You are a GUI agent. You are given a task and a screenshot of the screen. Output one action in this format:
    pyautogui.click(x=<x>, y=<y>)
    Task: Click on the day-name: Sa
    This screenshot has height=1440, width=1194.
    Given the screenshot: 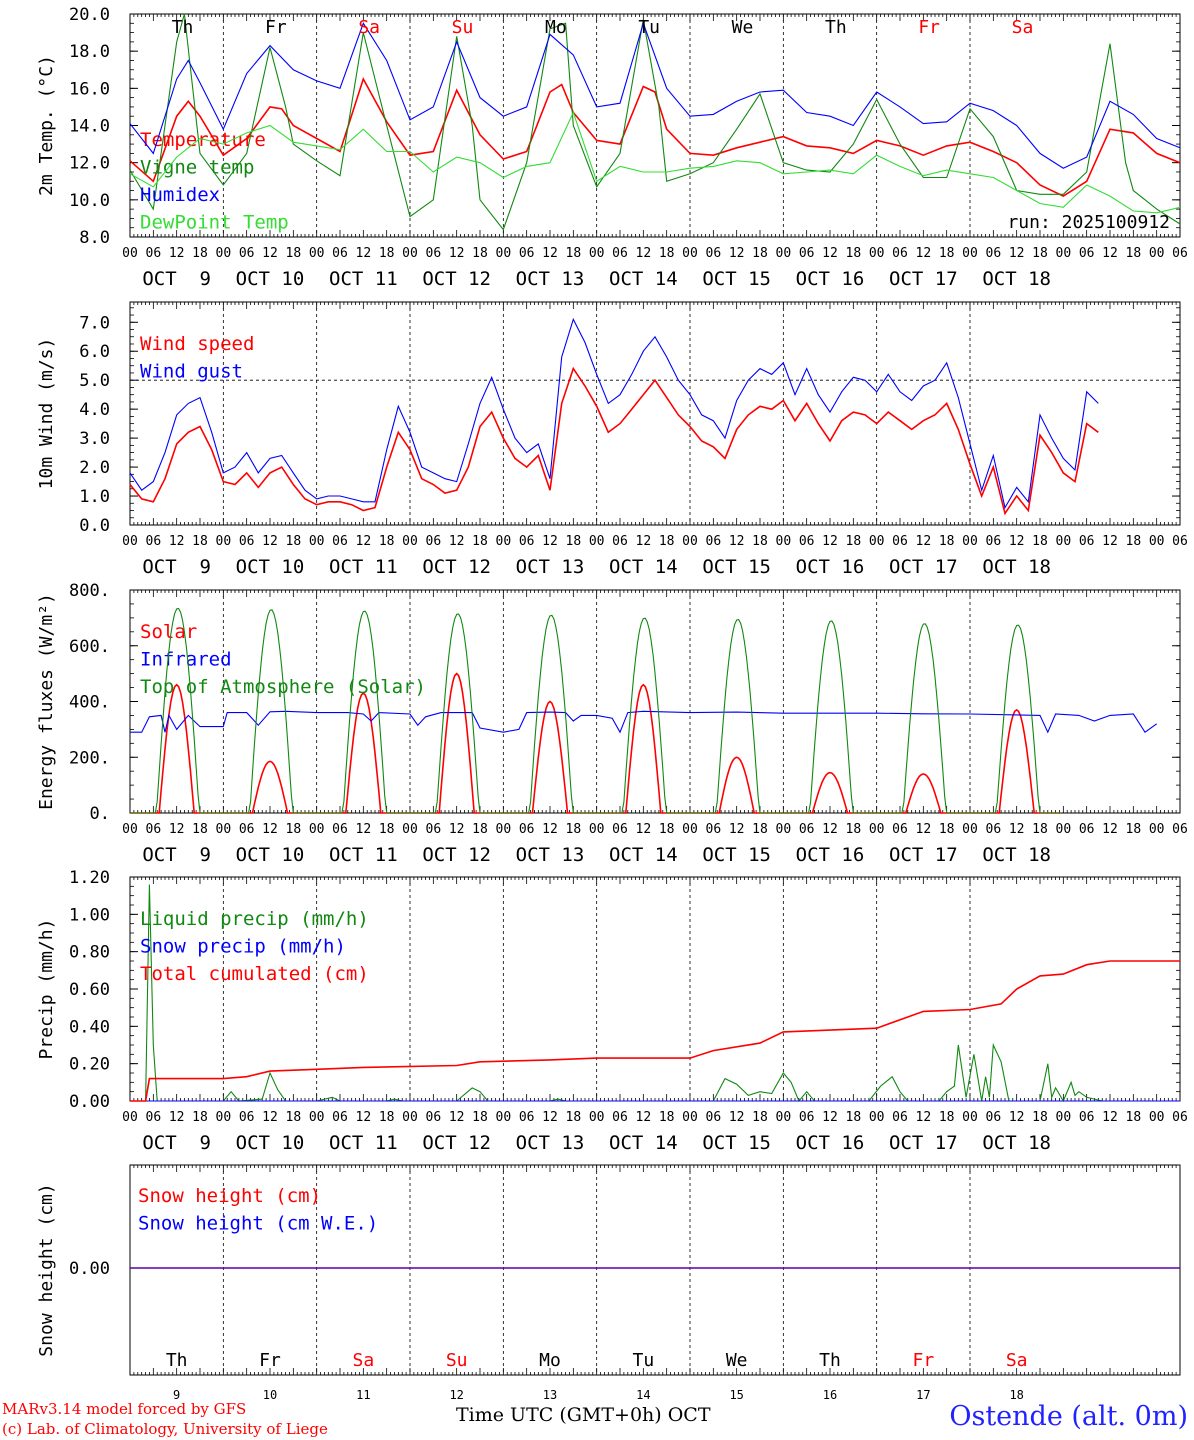 What is the action you would take?
    pyautogui.click(x=1017, y=1360)
    